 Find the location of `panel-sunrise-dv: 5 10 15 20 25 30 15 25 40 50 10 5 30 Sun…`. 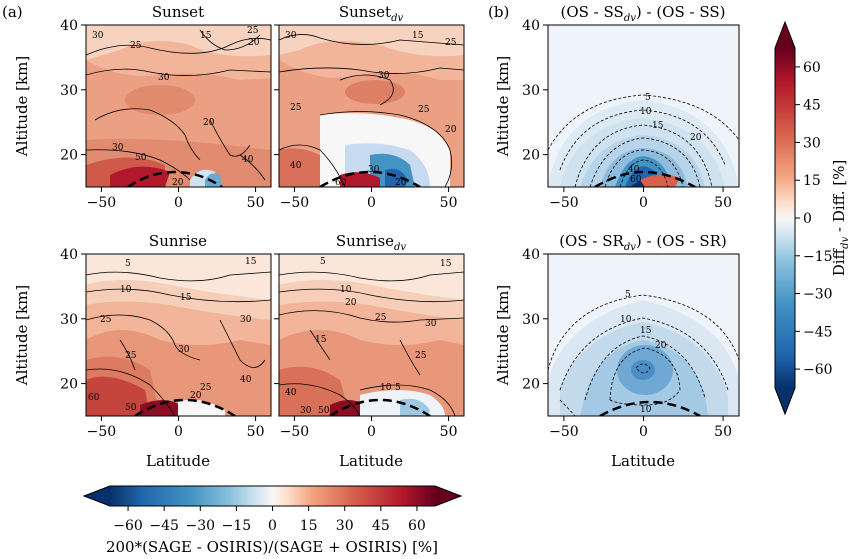

panel-sunrise-dv: 5 10 15 20 25 30 15 25 40 50 10 5 30 Sun… is located at coordinates (369, 351).